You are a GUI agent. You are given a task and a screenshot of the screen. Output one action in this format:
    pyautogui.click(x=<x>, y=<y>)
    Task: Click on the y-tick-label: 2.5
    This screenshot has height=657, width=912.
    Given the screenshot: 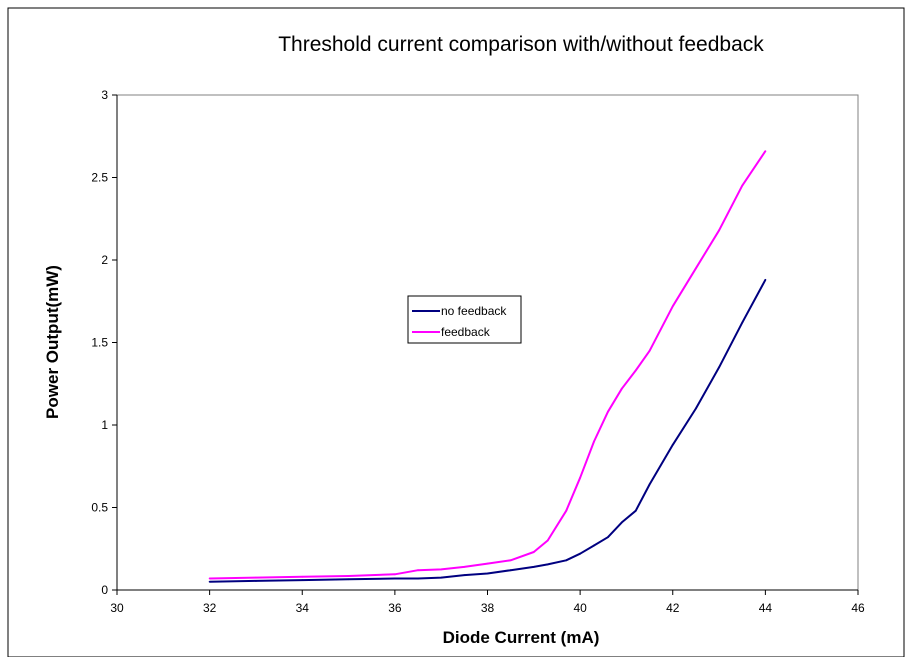 What is the action you would take?
    pyautogui.click(x=99, y=178)
    